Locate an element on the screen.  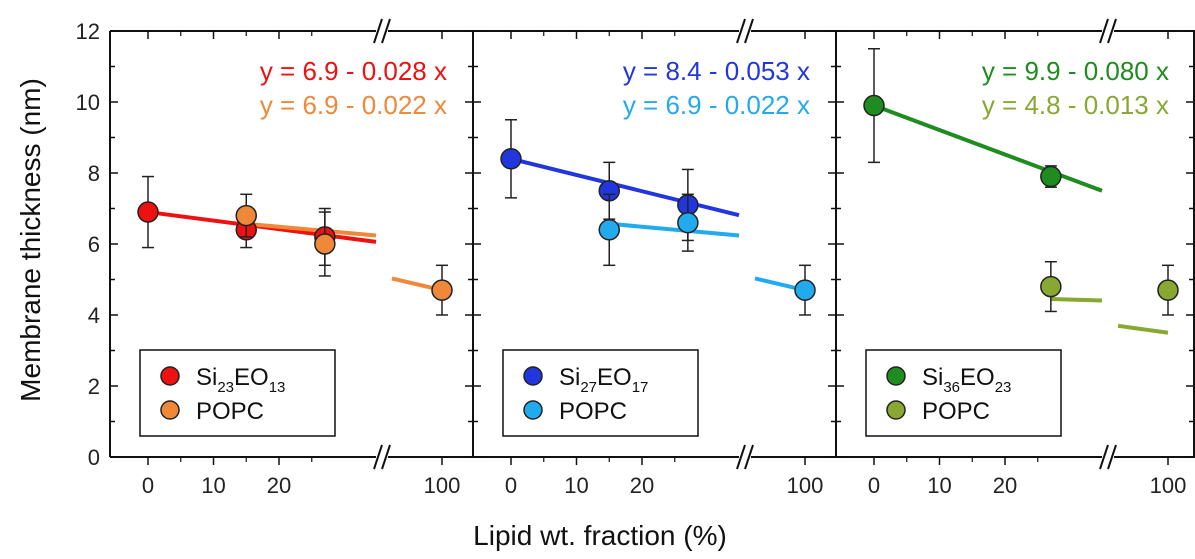
x-axis-title: Lipid wt. fraction (%) is located at coordinates (600, 535).